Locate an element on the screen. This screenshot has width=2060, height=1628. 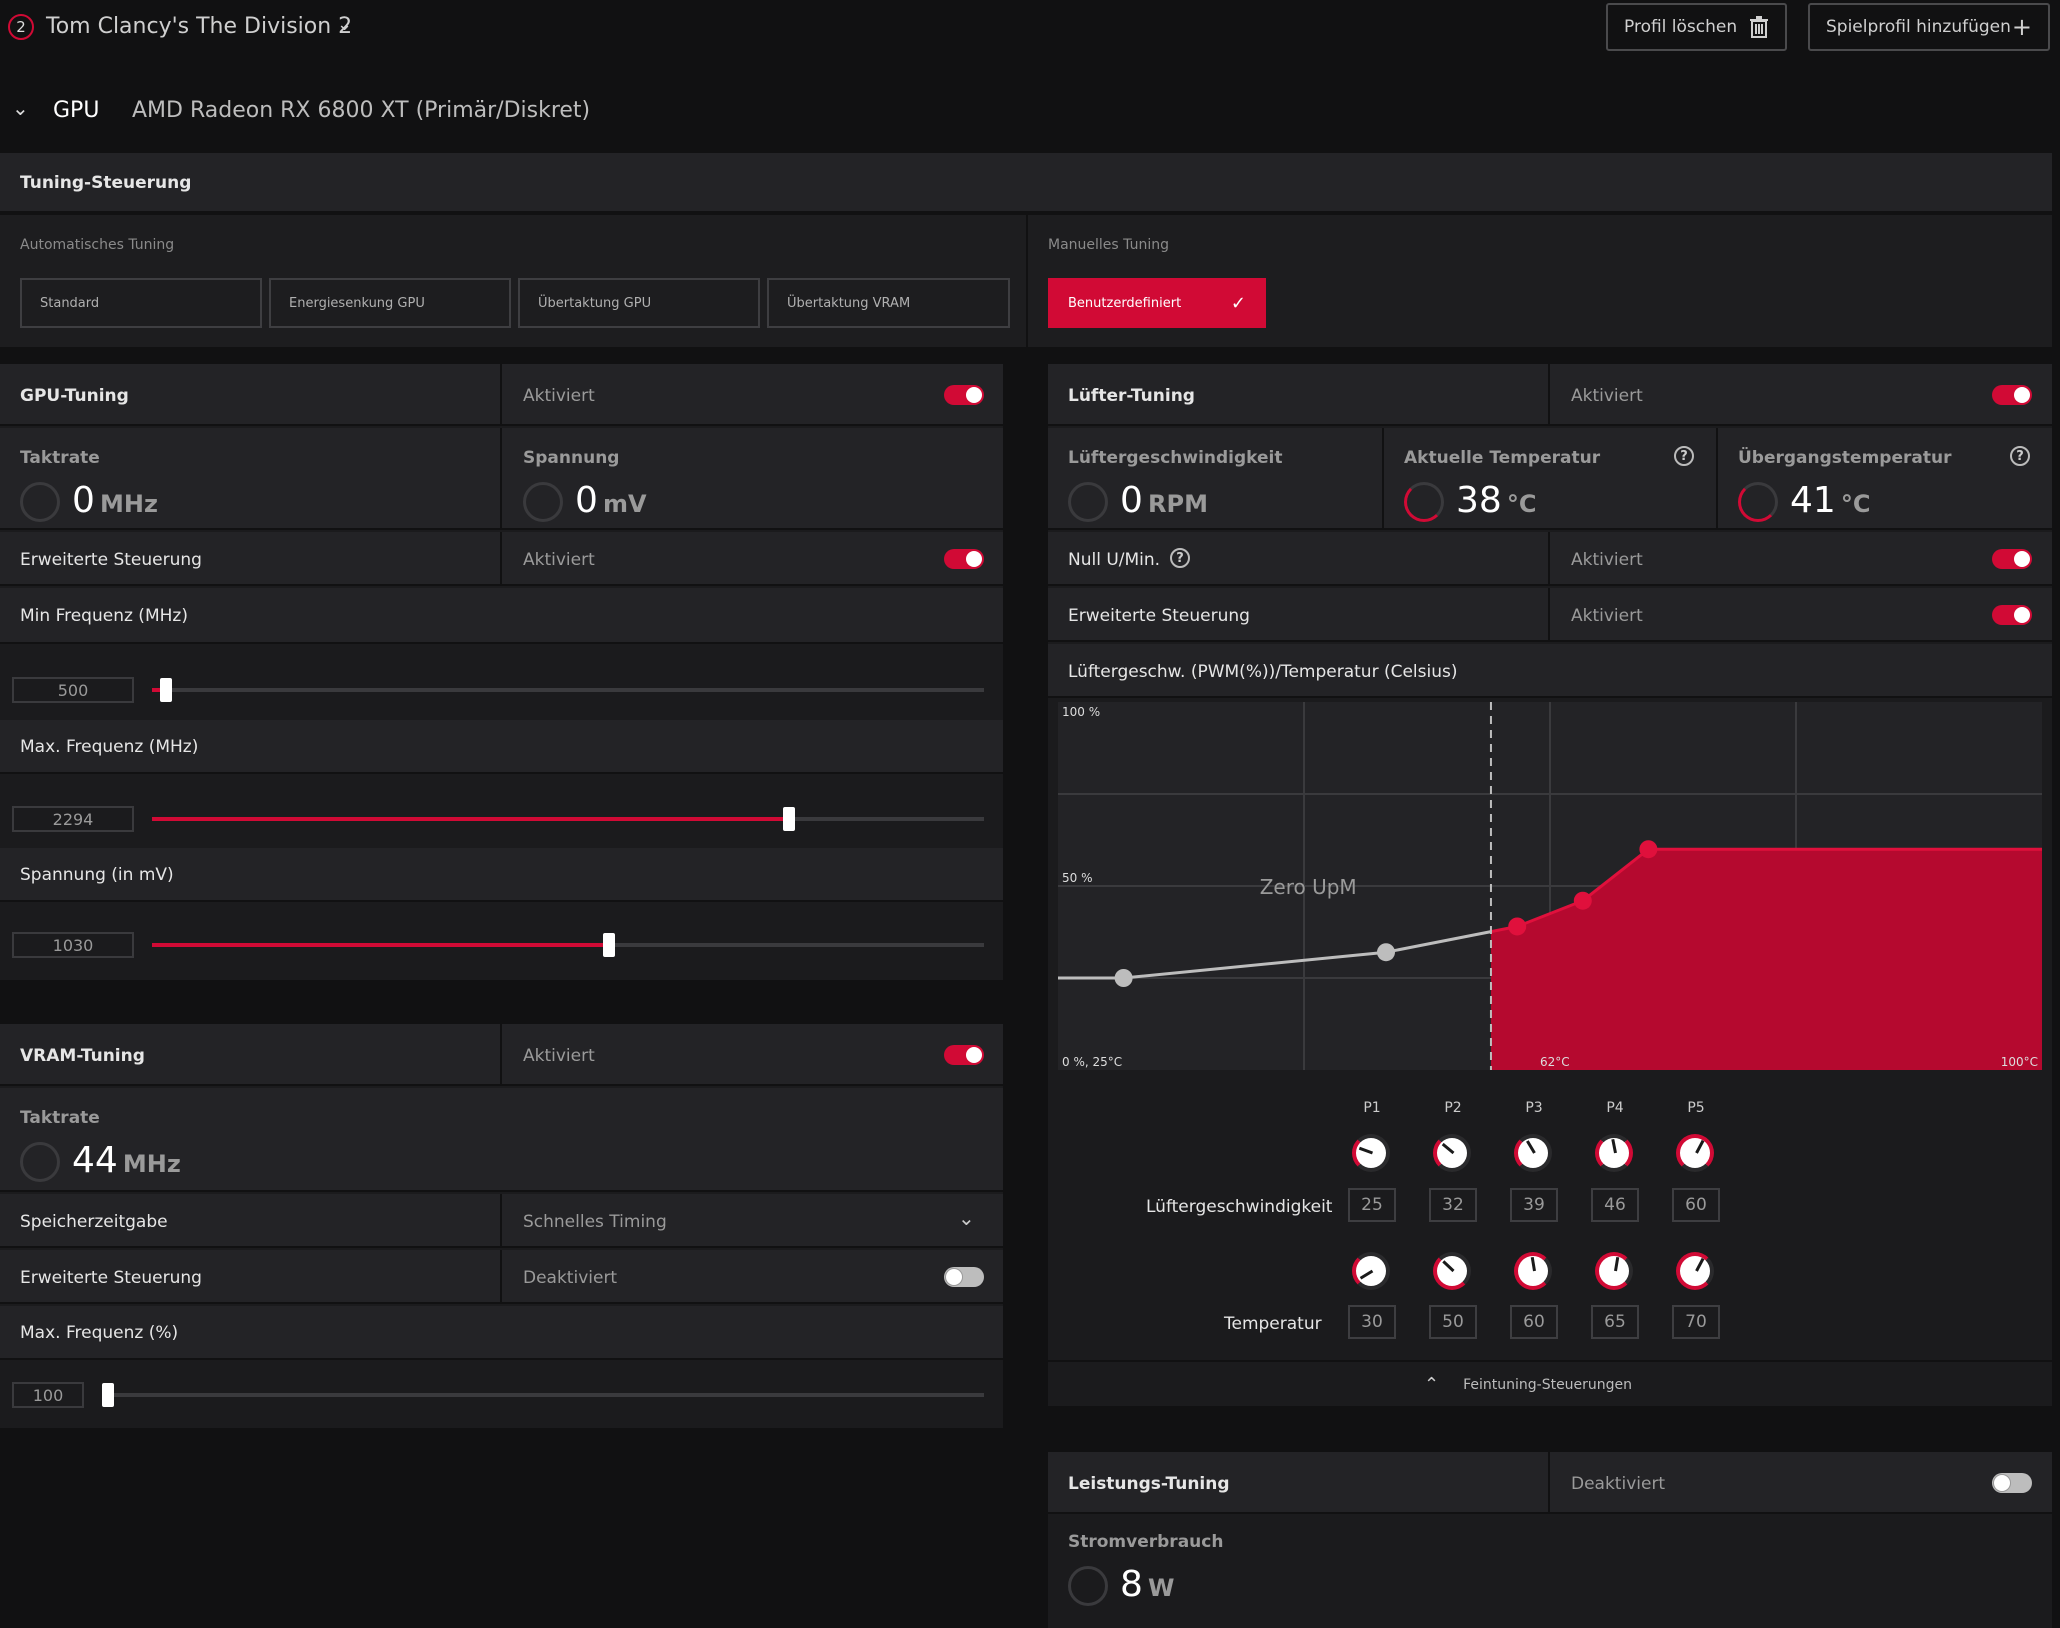
junction-temp-label: Übergangstemperatur is located at coordinates (1845, 458).